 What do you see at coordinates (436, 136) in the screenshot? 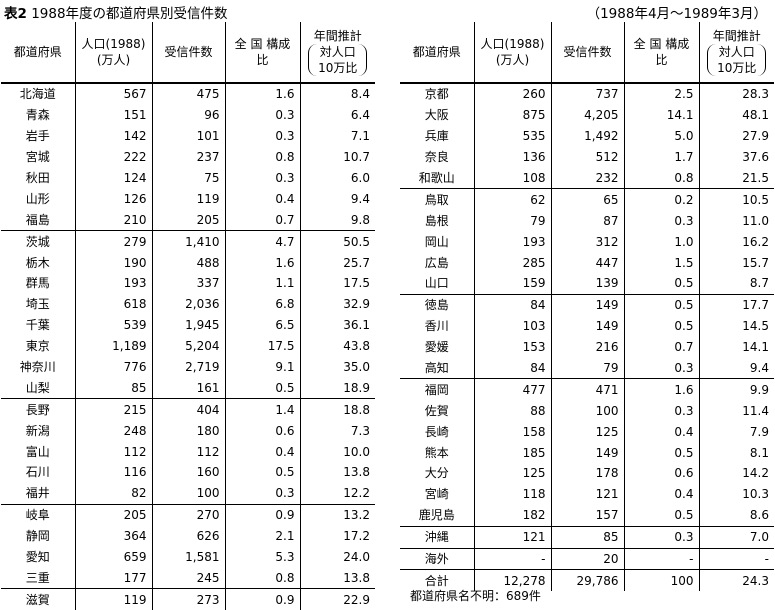
I see `pref-cell: 兵庫` at bounding box center [436, 136].